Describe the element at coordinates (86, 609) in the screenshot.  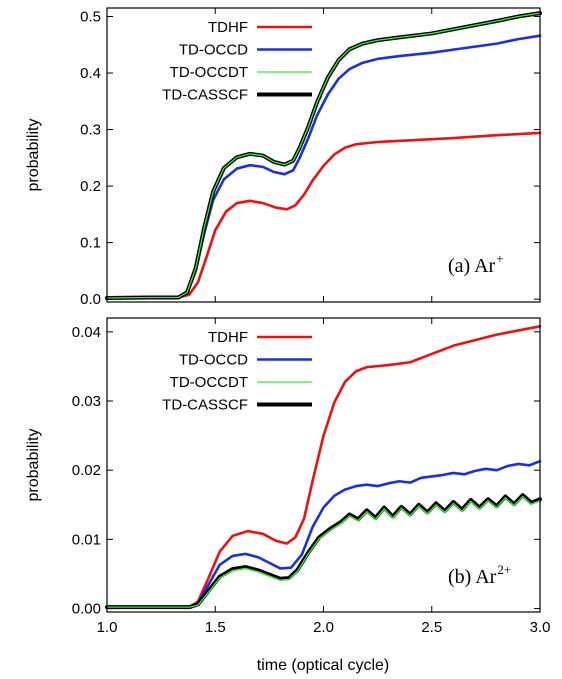
I see `y-tick-label: 0.00` at that location.